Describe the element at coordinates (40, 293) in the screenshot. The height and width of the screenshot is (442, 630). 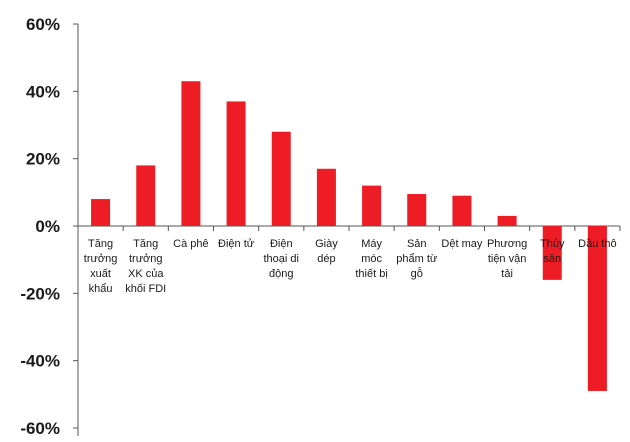
I see `y-tick-label: -20%` at that location.